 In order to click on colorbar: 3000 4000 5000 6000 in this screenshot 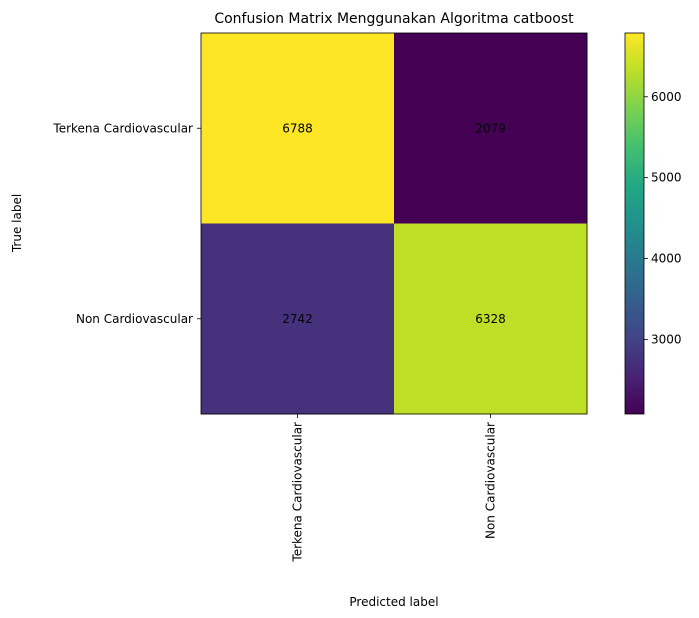, I will do `click(653, 223)`.